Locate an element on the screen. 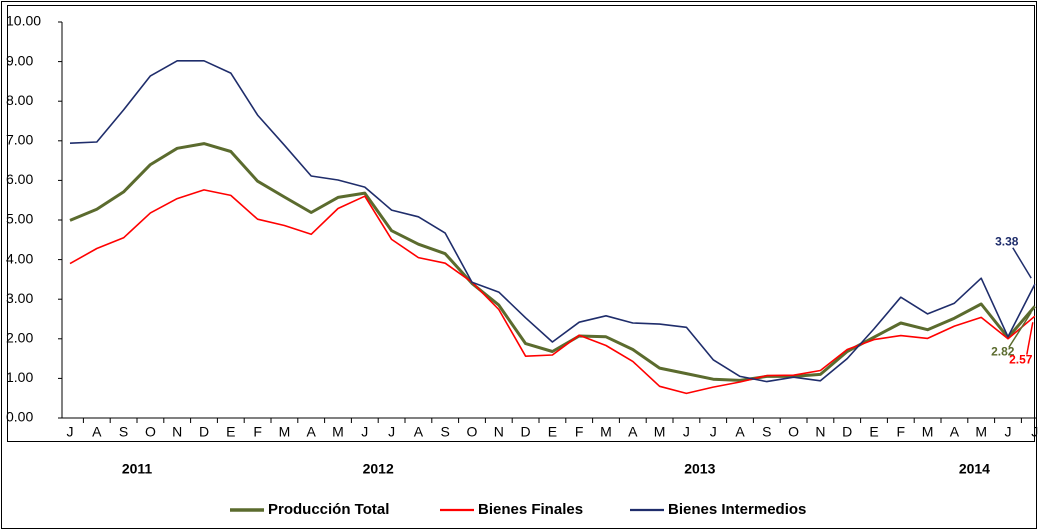 This screenshot has width=1039, height=531. year-label: 2012 is located at coordinates (378, 469).